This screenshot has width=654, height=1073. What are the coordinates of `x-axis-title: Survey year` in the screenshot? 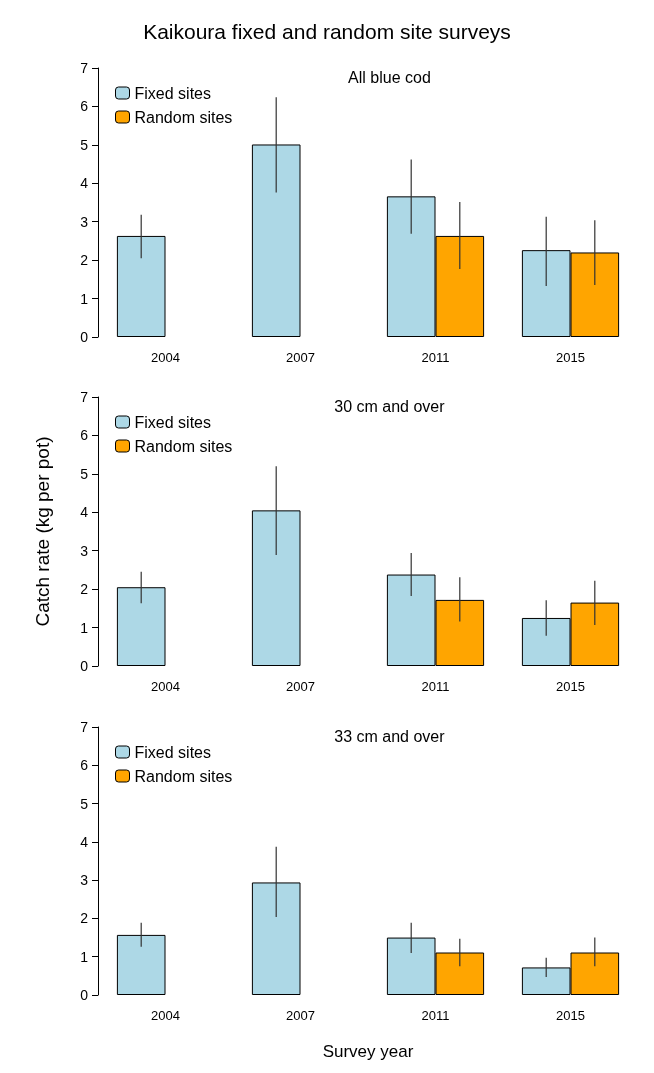 It's located at (368, 1051).